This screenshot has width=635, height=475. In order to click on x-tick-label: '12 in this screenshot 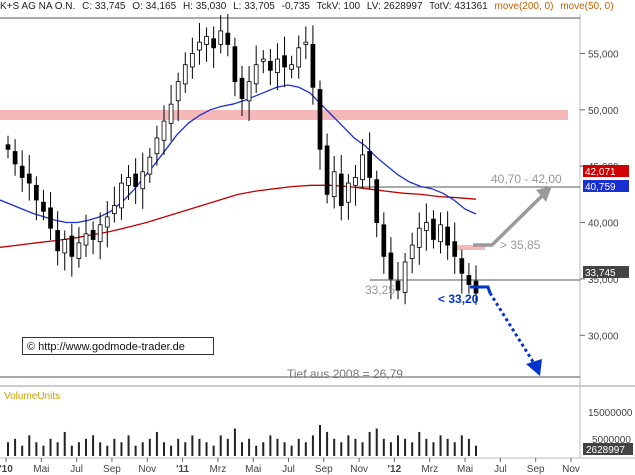, I will do `click(395, 469)`.